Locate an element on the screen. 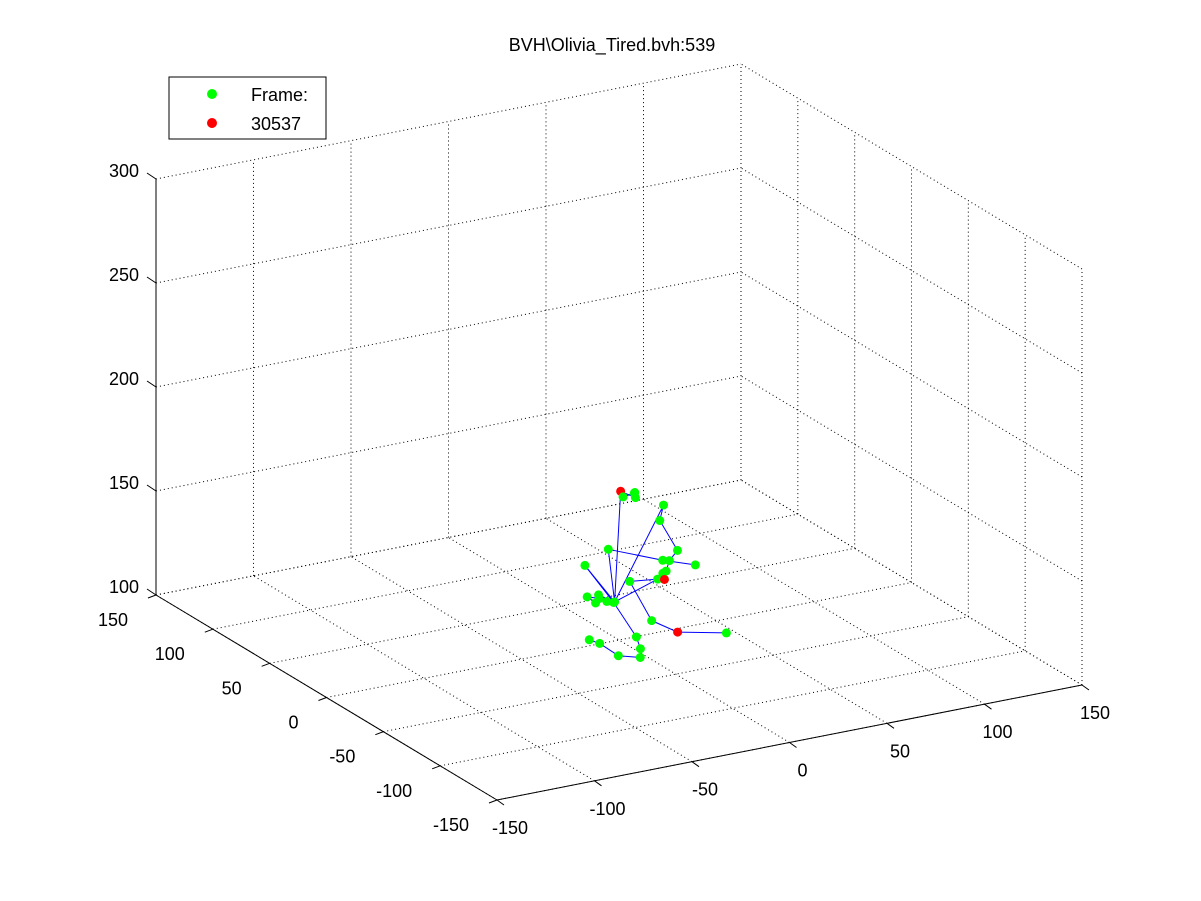 The height and width of the screenshot is (901, 1201). chart-title: BVH\Olivia_Tired.bvh:539 is located at coordinates (612, 45).